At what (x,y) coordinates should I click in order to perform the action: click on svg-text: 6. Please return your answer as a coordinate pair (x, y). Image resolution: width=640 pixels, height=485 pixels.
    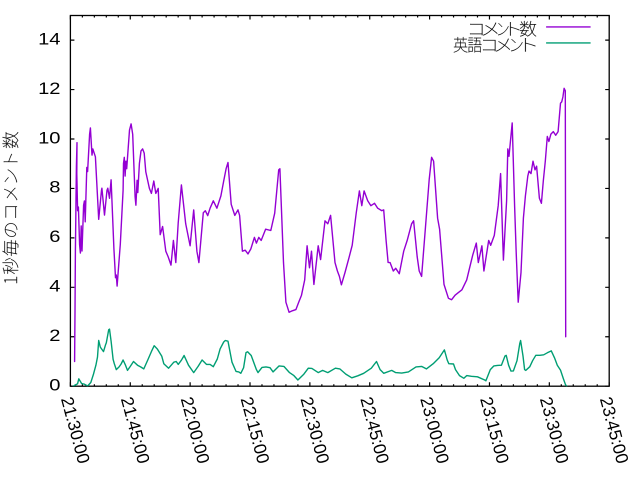
    Looking at the image, I should click on (54, 236).